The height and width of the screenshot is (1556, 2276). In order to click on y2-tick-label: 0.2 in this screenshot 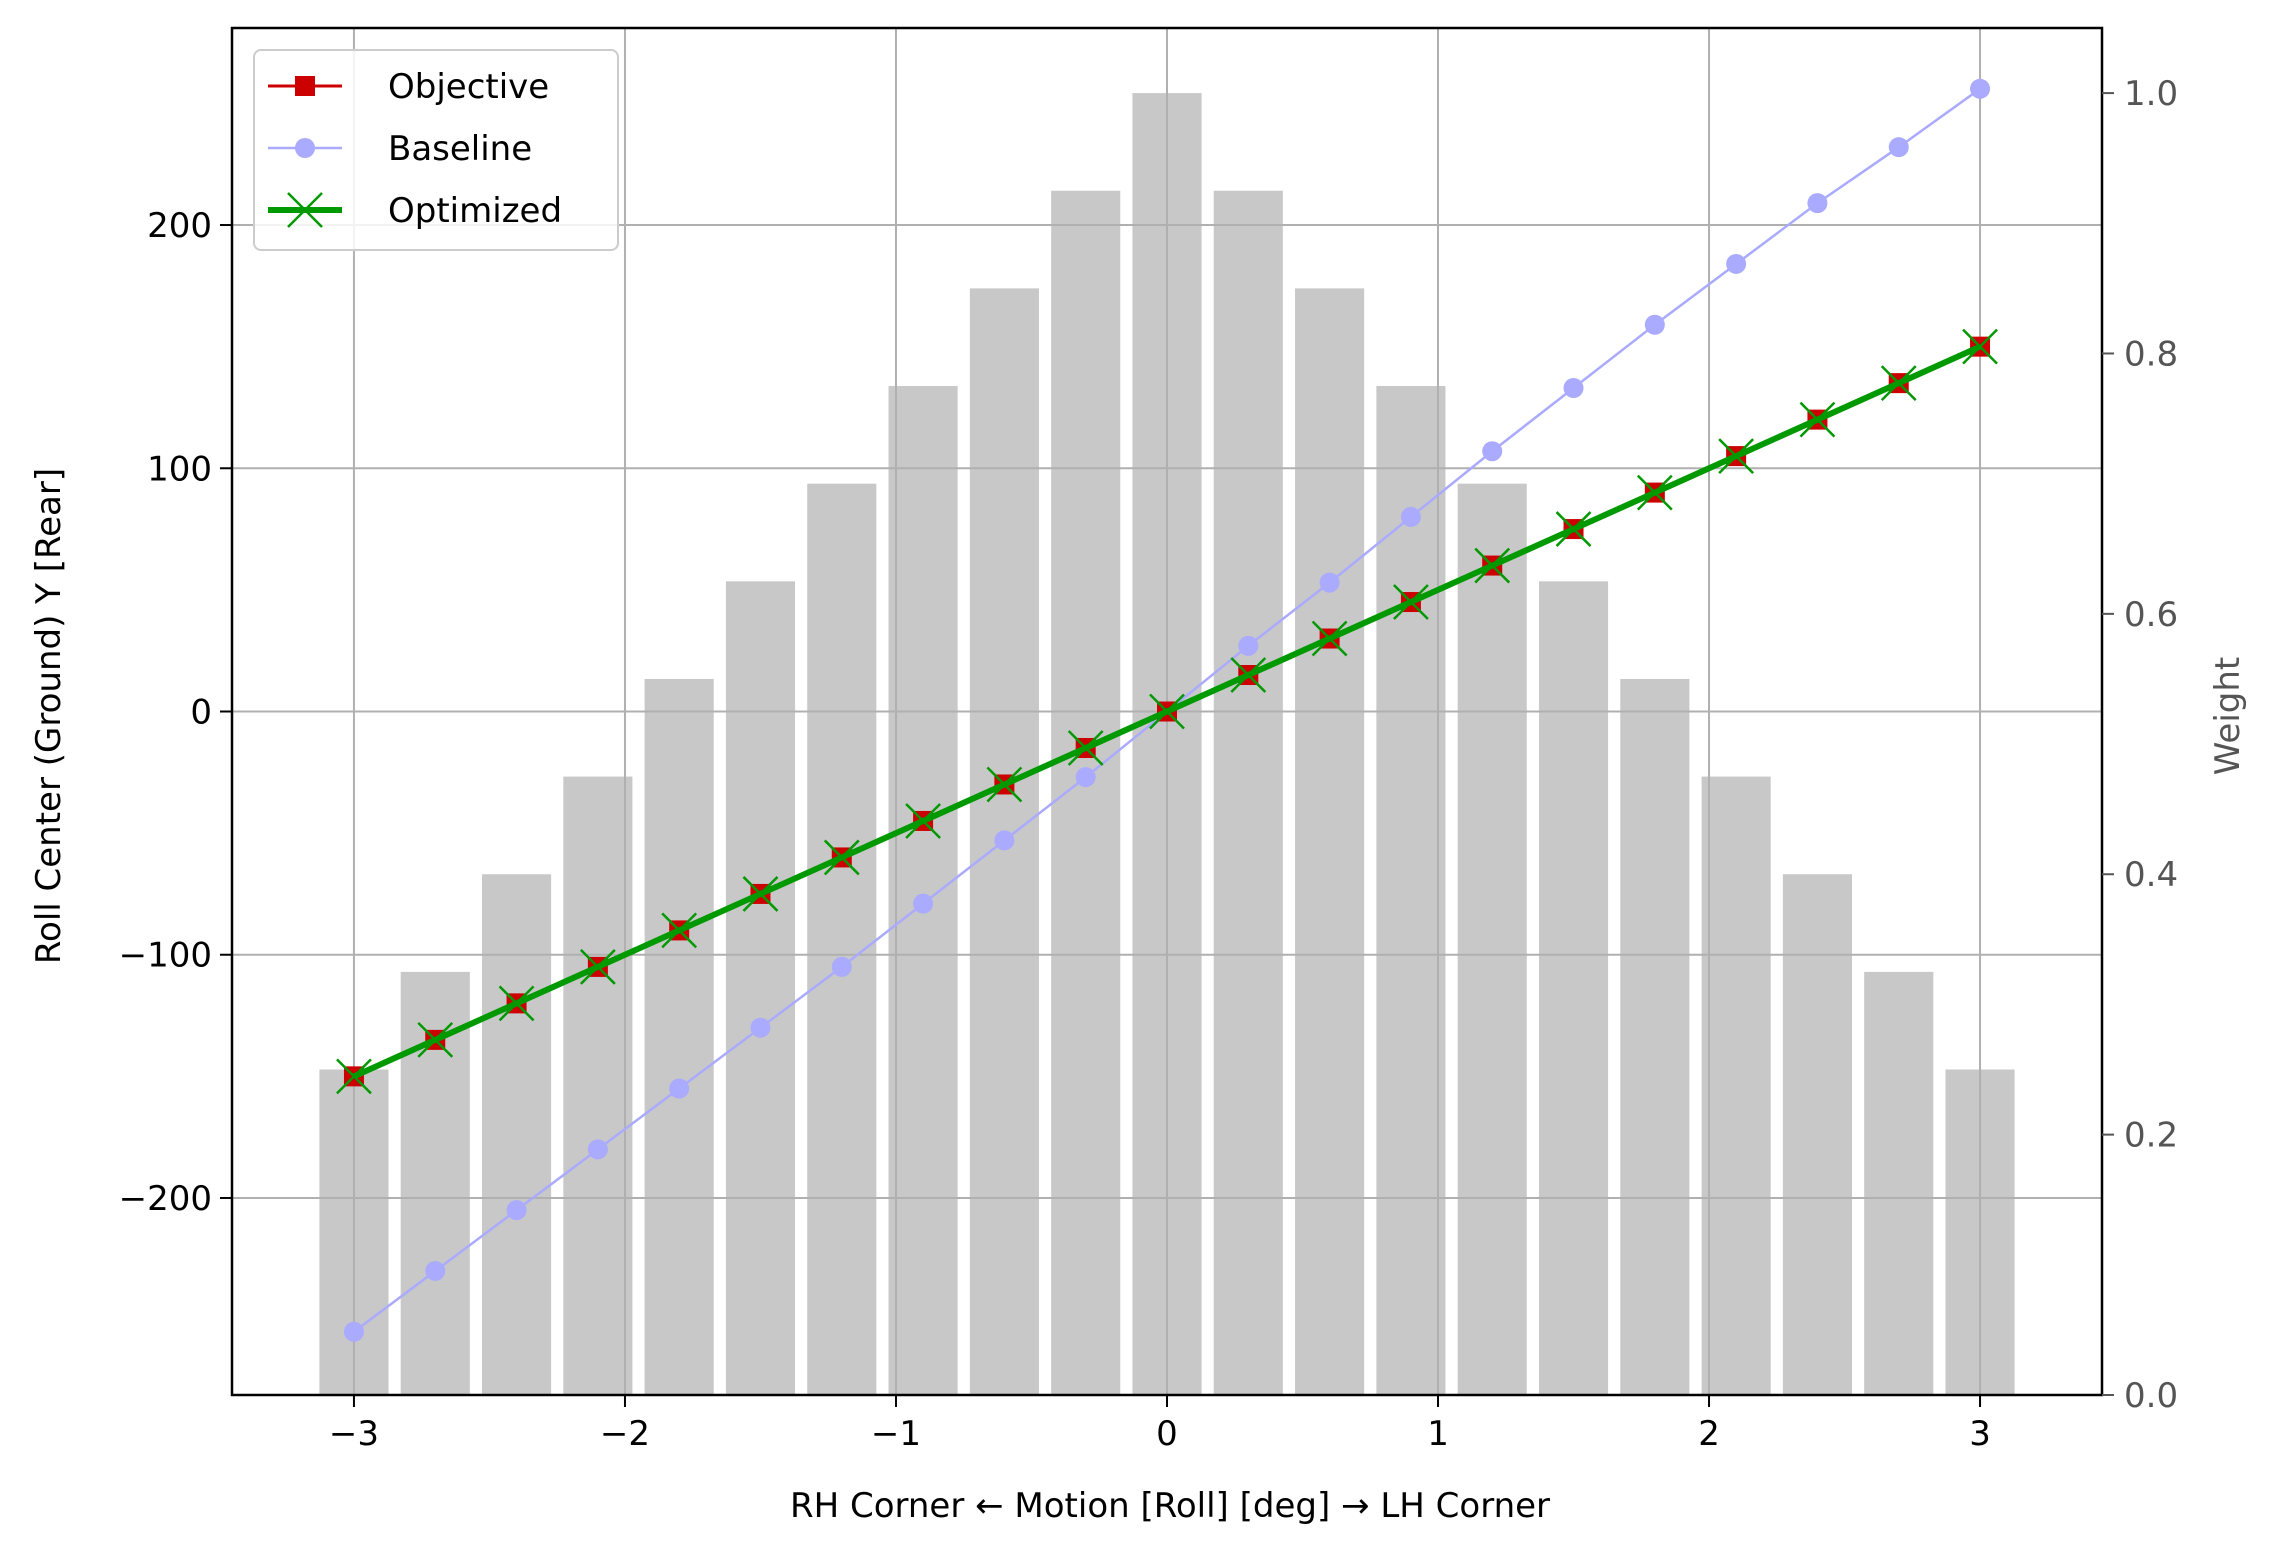, I will do `click(2151, 1136)`.